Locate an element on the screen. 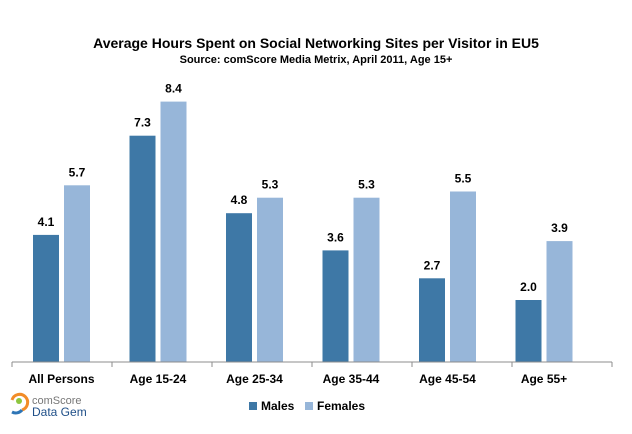  x-tick-label-3: Age 35-44 is located at coordinates (351, 379).